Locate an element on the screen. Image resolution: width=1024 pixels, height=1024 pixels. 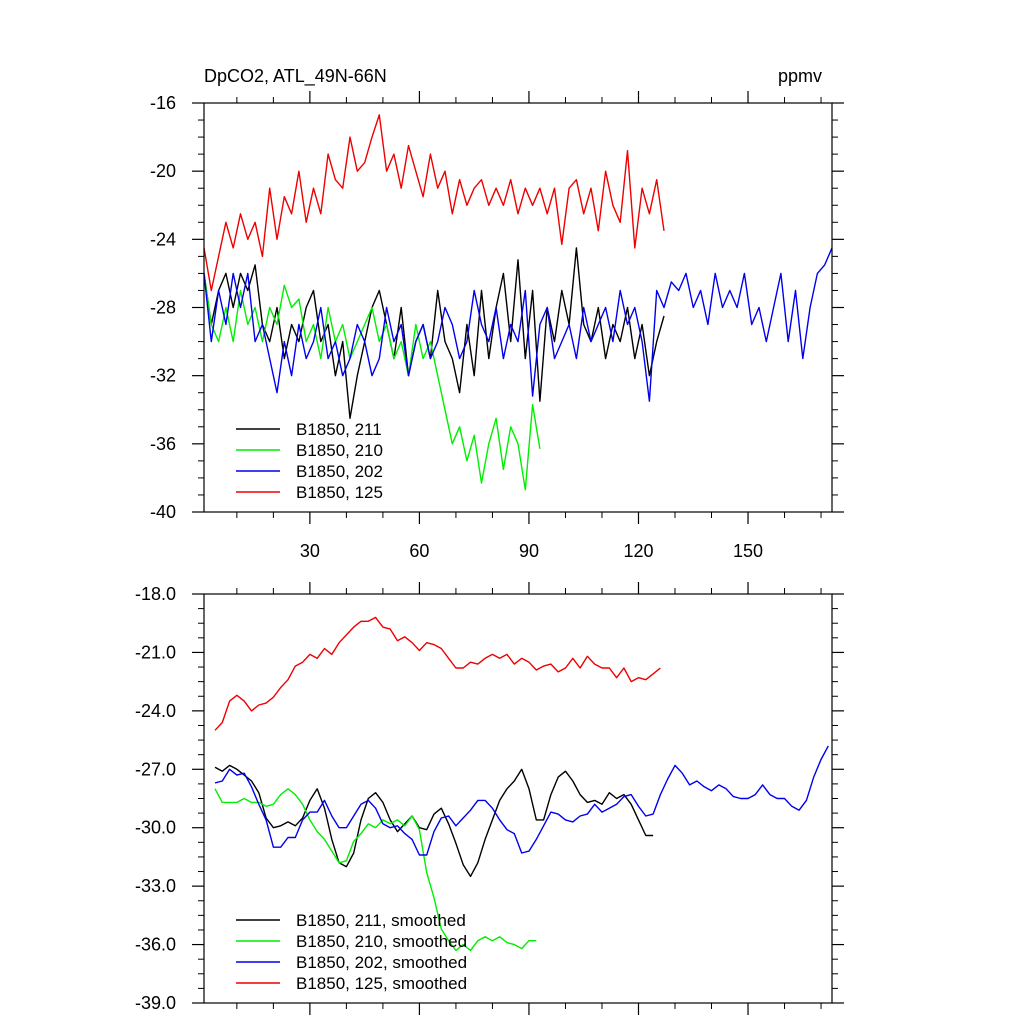
y-tick-label: -24 is located at coordinates (163, 239).